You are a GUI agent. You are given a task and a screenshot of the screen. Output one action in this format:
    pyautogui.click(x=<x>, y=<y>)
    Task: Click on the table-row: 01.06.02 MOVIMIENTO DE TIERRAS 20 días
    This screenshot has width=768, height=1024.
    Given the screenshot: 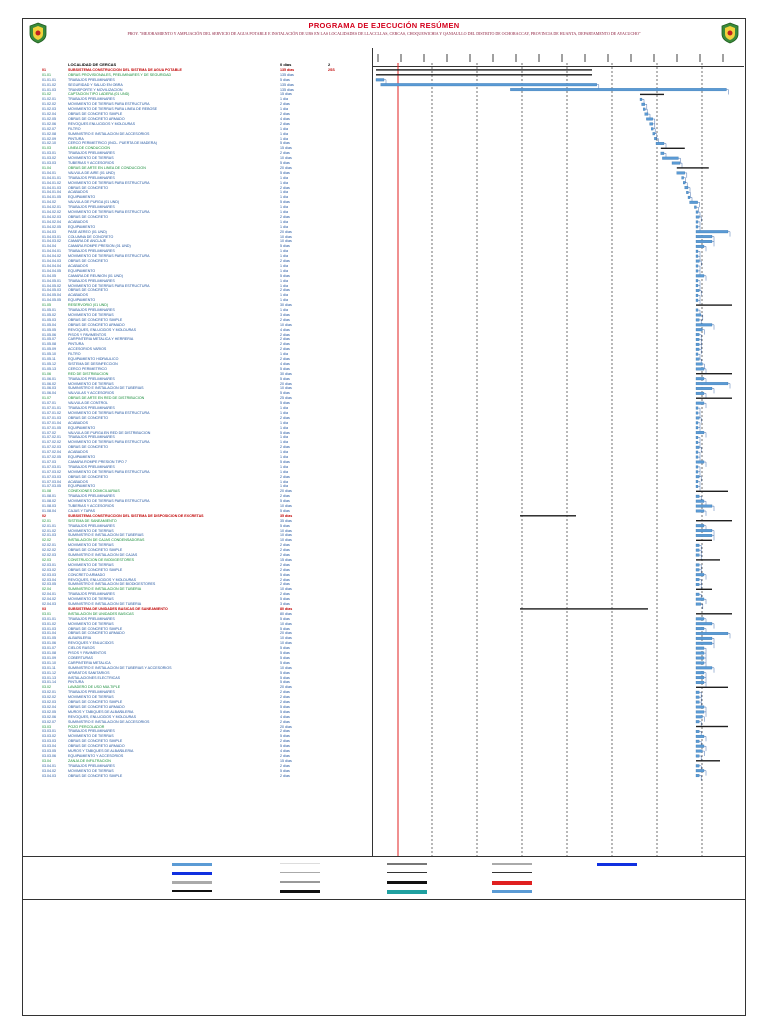 What is the action you would take?
    pyautogui.click(x=197, y=384)
    